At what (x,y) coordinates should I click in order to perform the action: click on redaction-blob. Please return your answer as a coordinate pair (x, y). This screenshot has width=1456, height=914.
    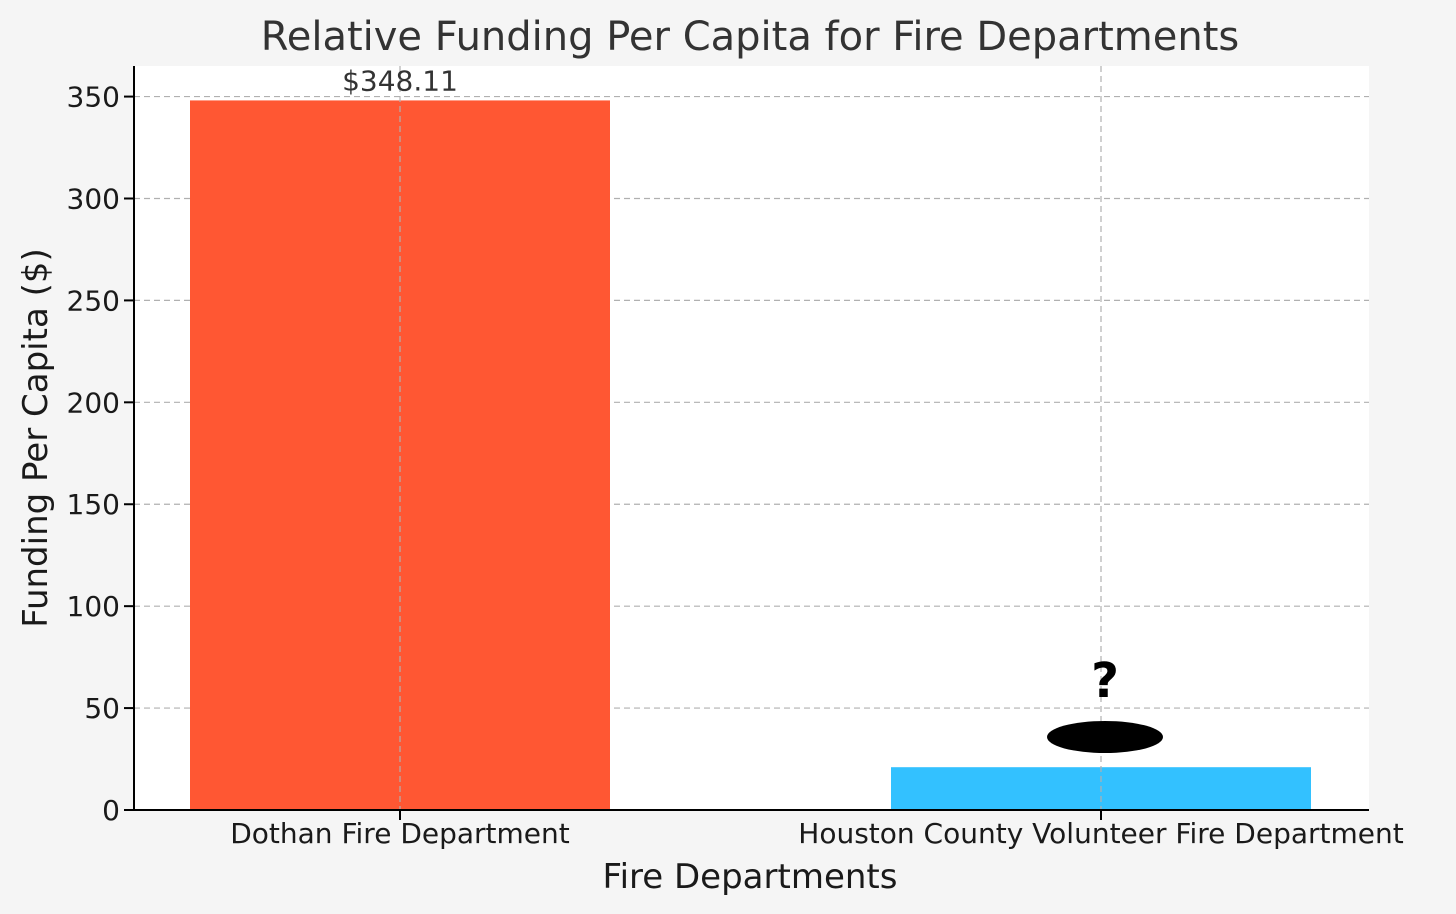
    Looking at the image, I should click on (1105, 737).